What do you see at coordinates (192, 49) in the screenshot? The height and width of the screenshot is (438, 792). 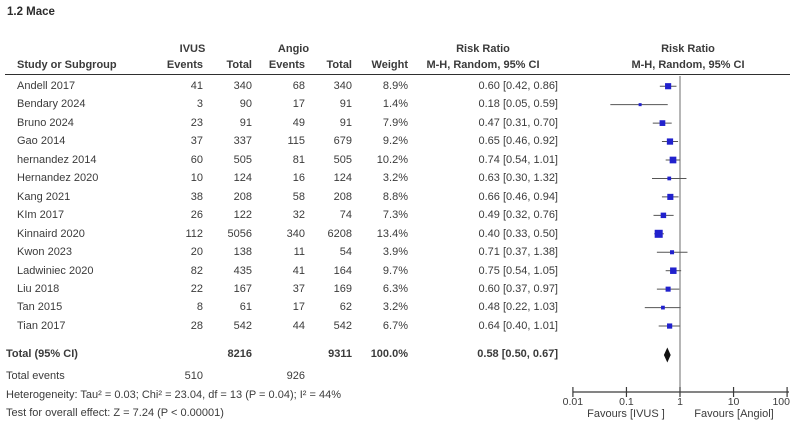 I see `group-header-ivus: IVUS` at bounding box center [192, 49].